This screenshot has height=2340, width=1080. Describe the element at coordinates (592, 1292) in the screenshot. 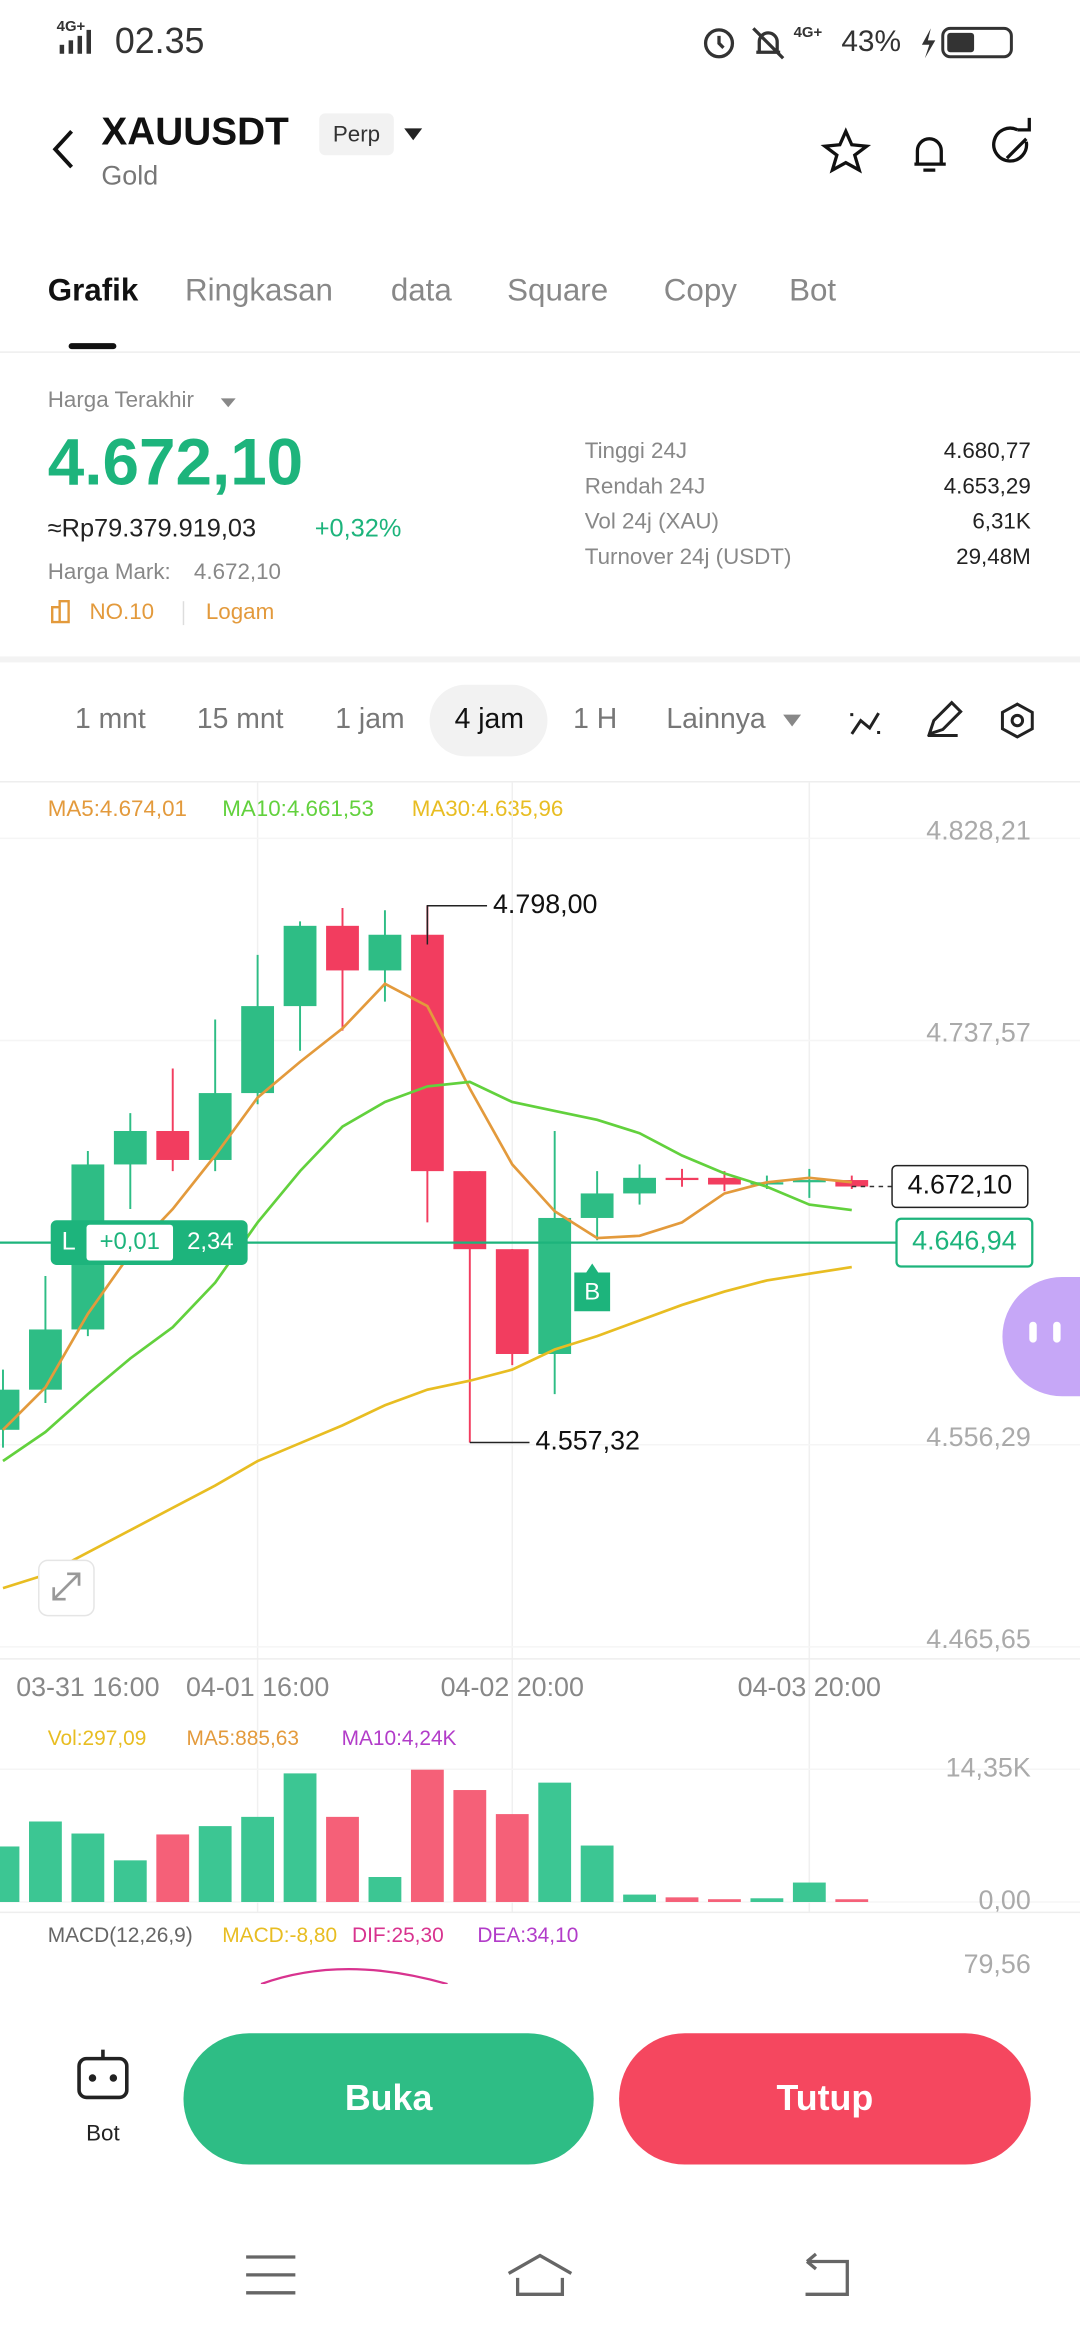

I see `buy-marker-label: B` at that location.